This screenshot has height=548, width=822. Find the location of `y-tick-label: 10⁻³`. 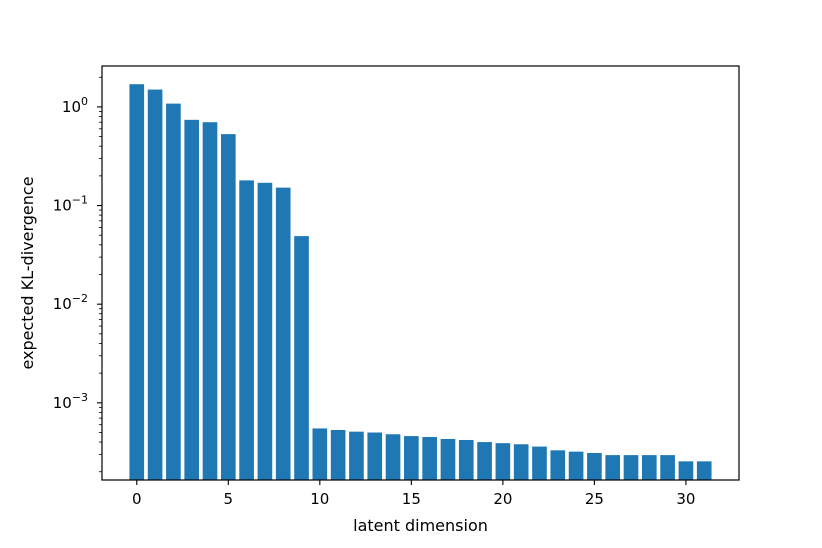

y-tick-label: 10⁻³ is located at coordinates (70, 401).